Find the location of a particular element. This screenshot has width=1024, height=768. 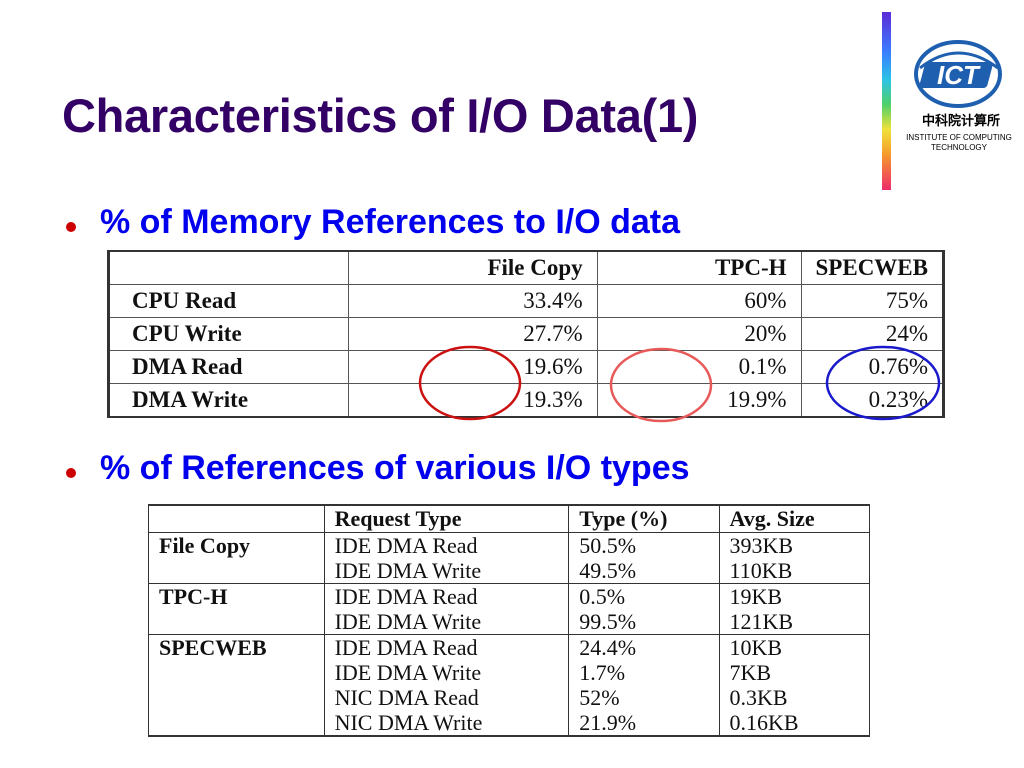

table-row: IDE DMA Write 1.7% 7KB is located at coordinates (509, 672).